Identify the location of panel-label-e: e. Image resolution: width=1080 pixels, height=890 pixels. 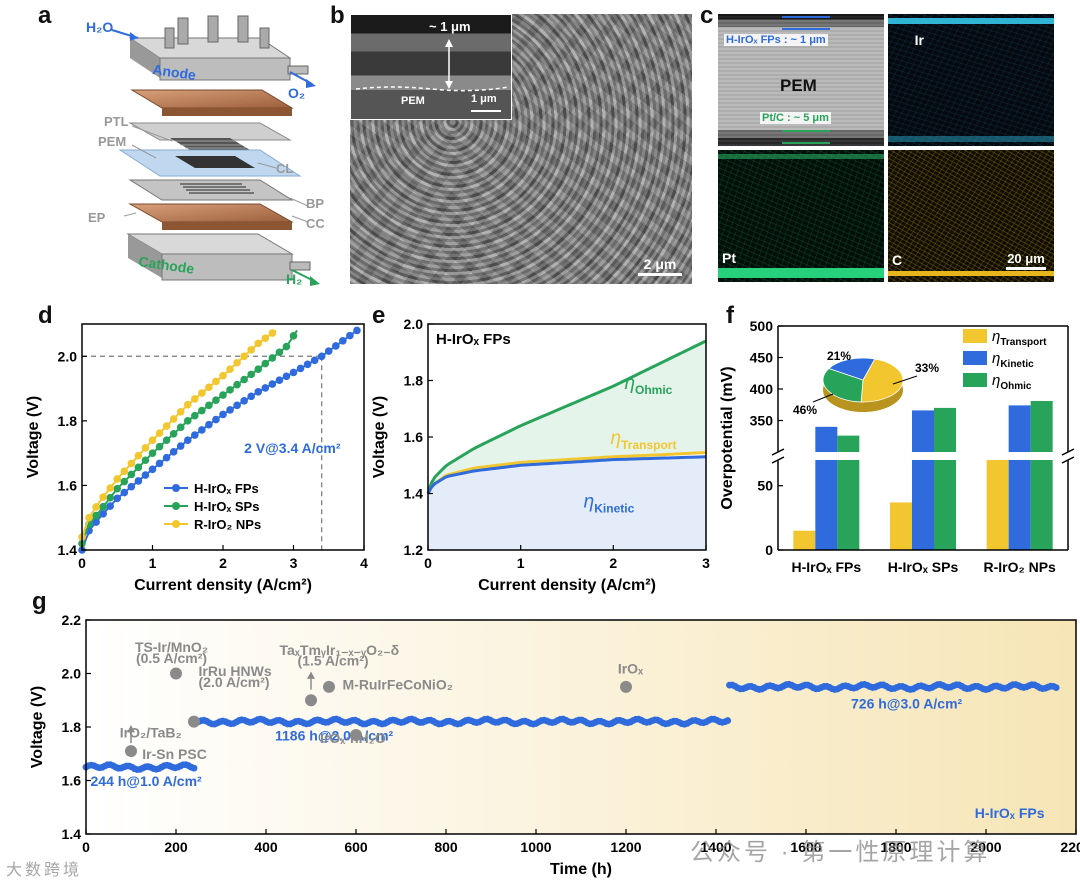
(379, 315).